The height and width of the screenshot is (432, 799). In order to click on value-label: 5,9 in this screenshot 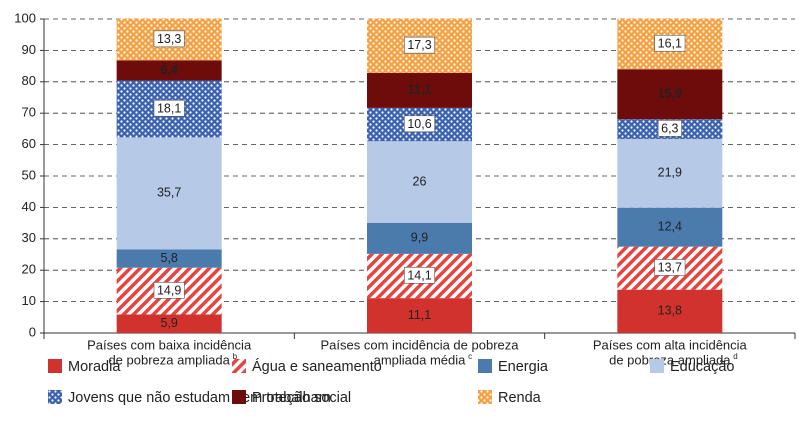, I will do `click(168, 323)`.